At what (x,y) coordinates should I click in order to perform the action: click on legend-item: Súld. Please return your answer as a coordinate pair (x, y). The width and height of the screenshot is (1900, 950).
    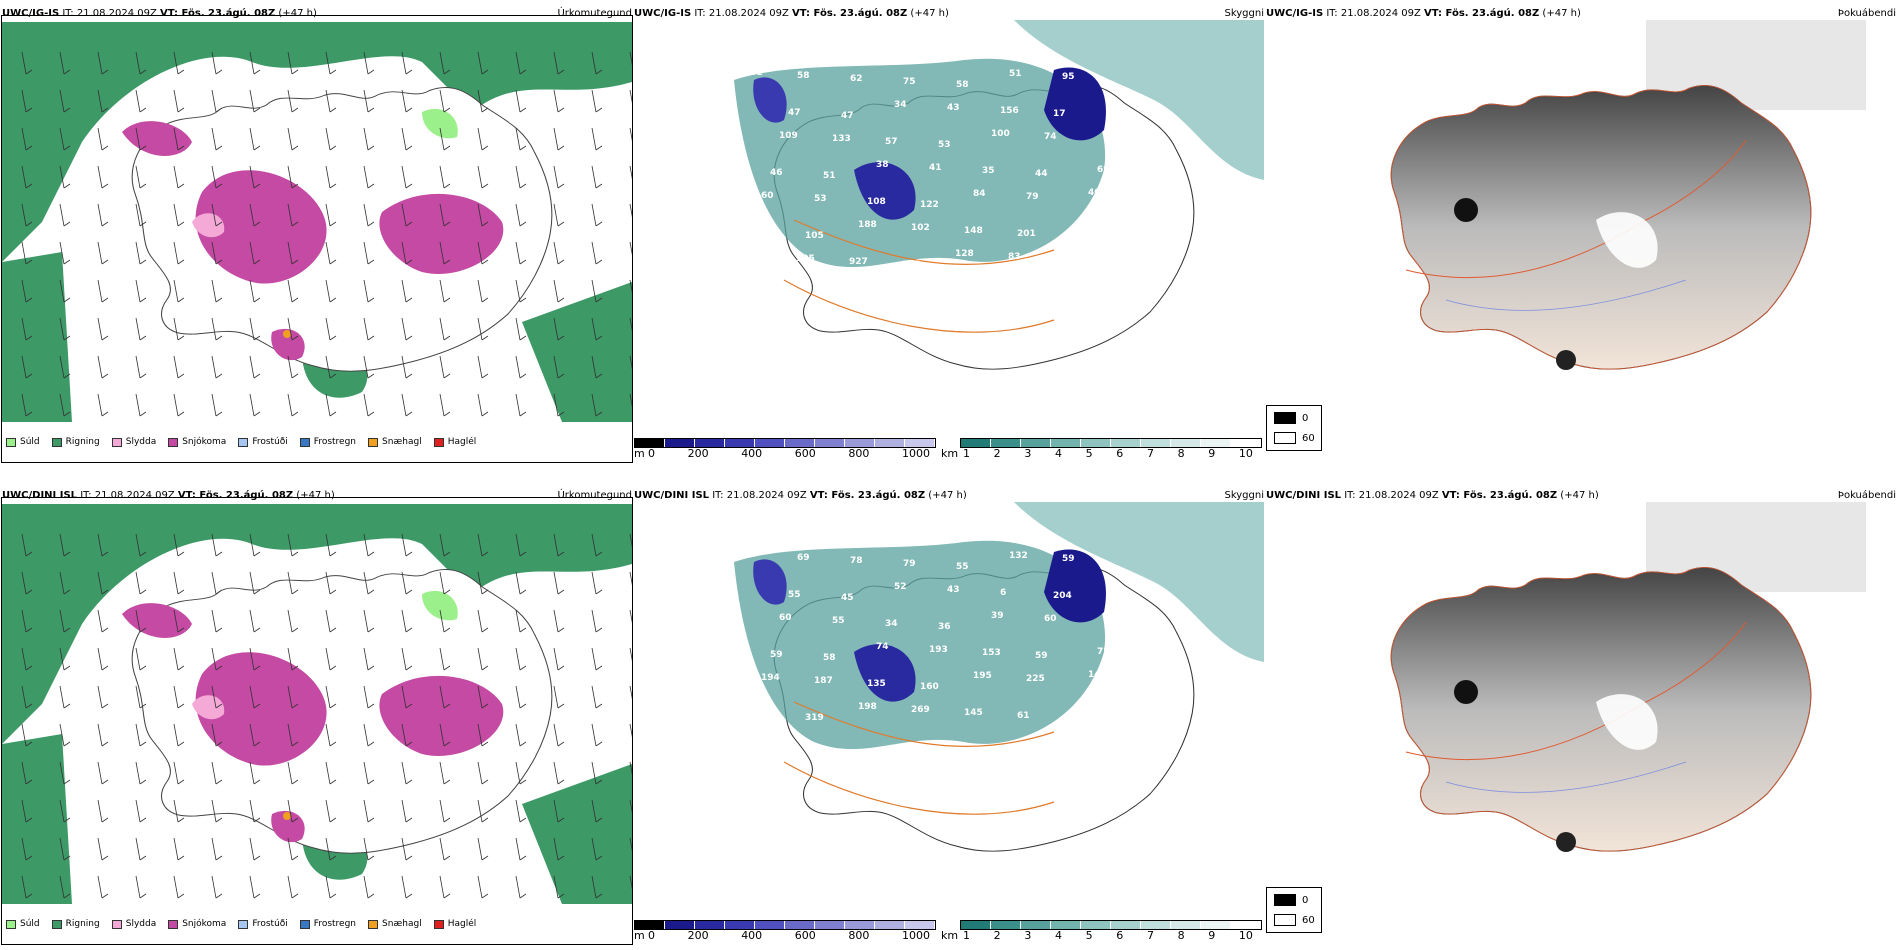
    Looking at the image, I should click on (23, 442).